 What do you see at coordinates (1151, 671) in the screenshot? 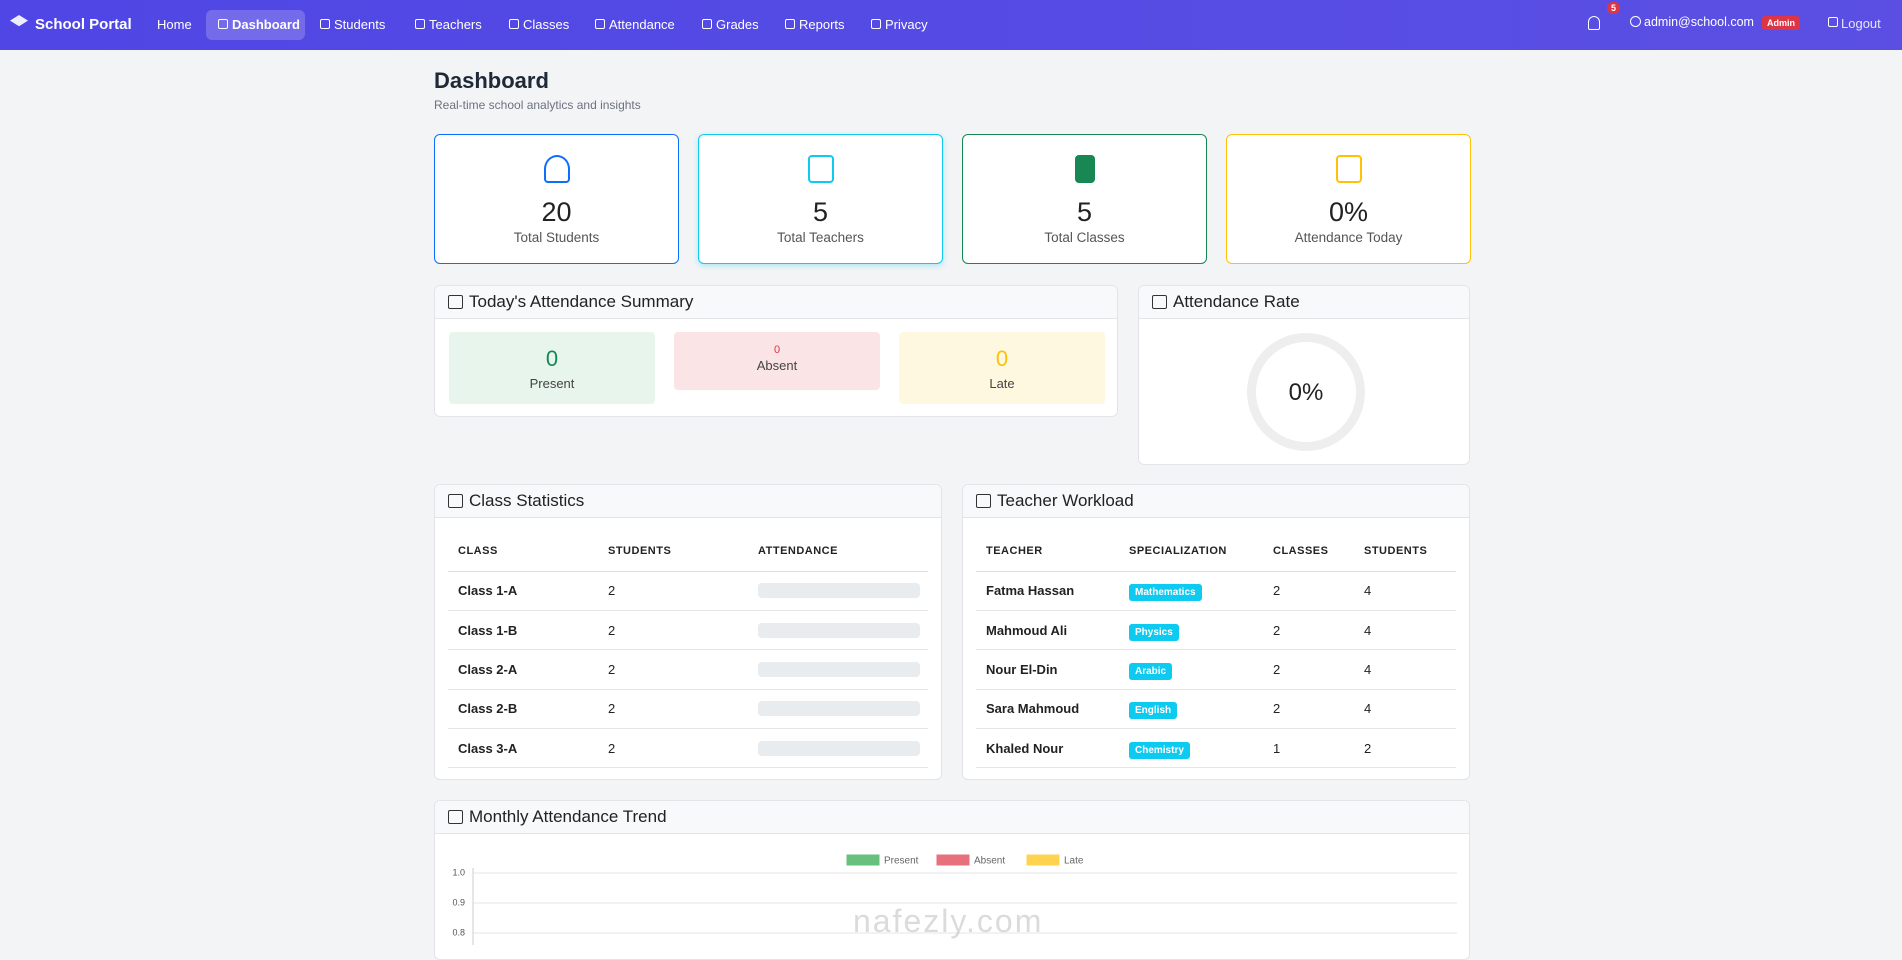
I see `specialization-badge: Arabic` at bounding box center [1151, 671].